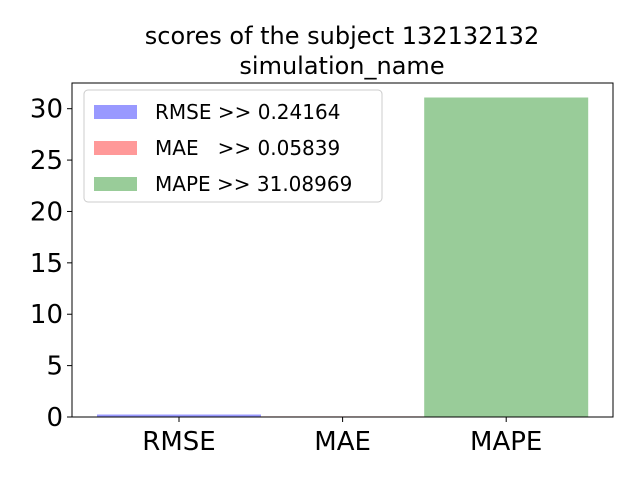  I want to click on bar-rmse, so click(179, 415).